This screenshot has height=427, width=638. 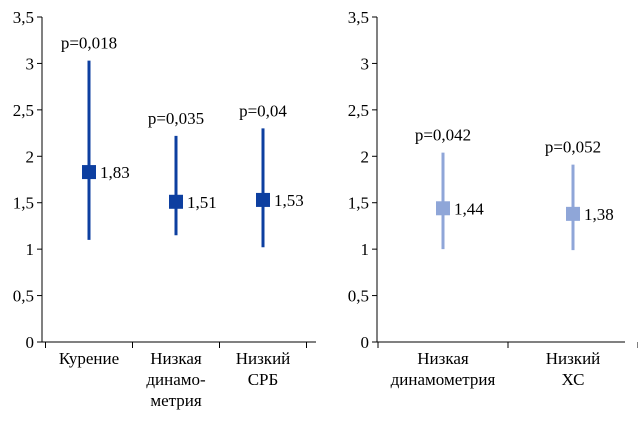 What do you see at coordinates (270, 245) in the screenshot?
I see `category-group: 1,53 p=0,04 Низкий СРБ` at bounding box center [270, 245].